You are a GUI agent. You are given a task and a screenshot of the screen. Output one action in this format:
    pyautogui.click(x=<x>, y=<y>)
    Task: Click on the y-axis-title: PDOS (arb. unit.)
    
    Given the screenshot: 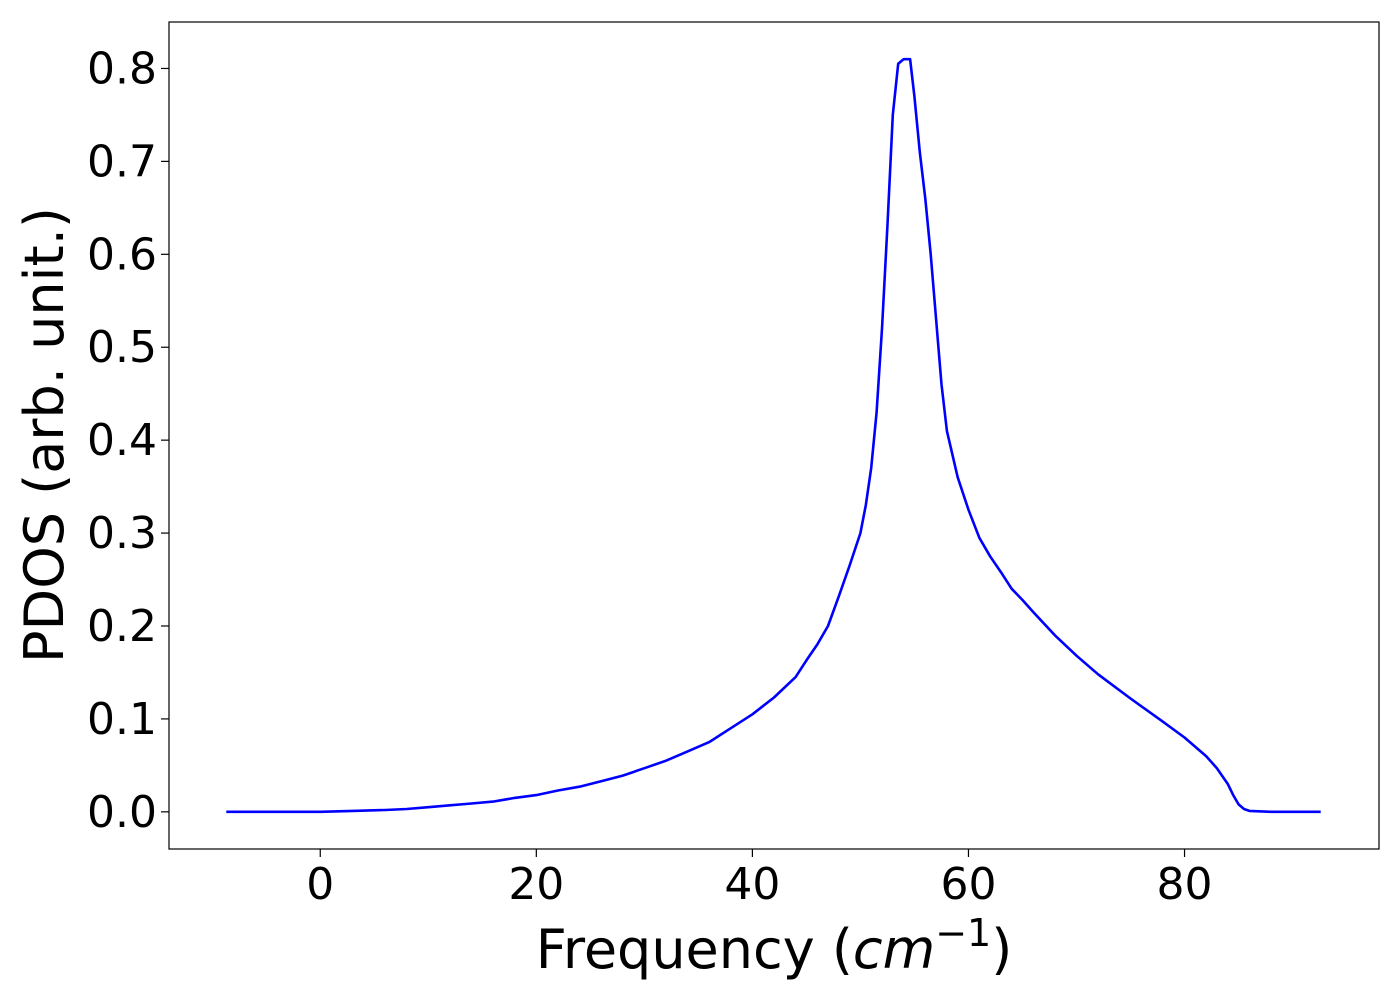 What is the action you would take?
    pyautogui.click(x=44, y=435)
    